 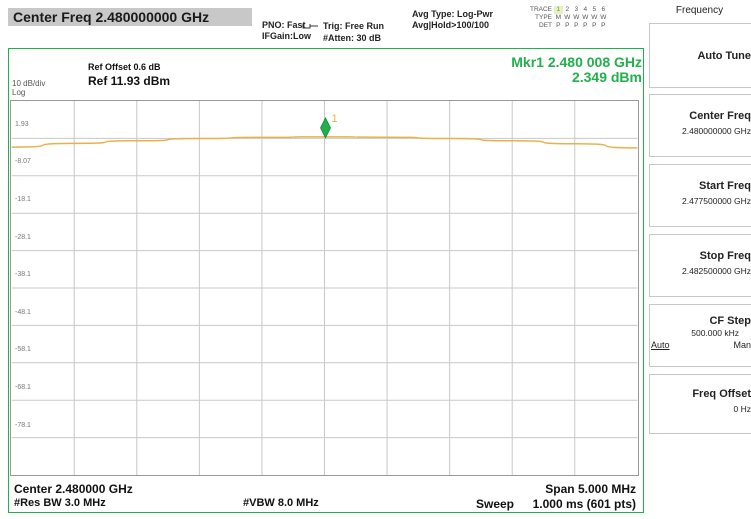 I want to click on marker-frequency-readout: Mkr1 2.480 008 GHz, so click(x=576, y=62).